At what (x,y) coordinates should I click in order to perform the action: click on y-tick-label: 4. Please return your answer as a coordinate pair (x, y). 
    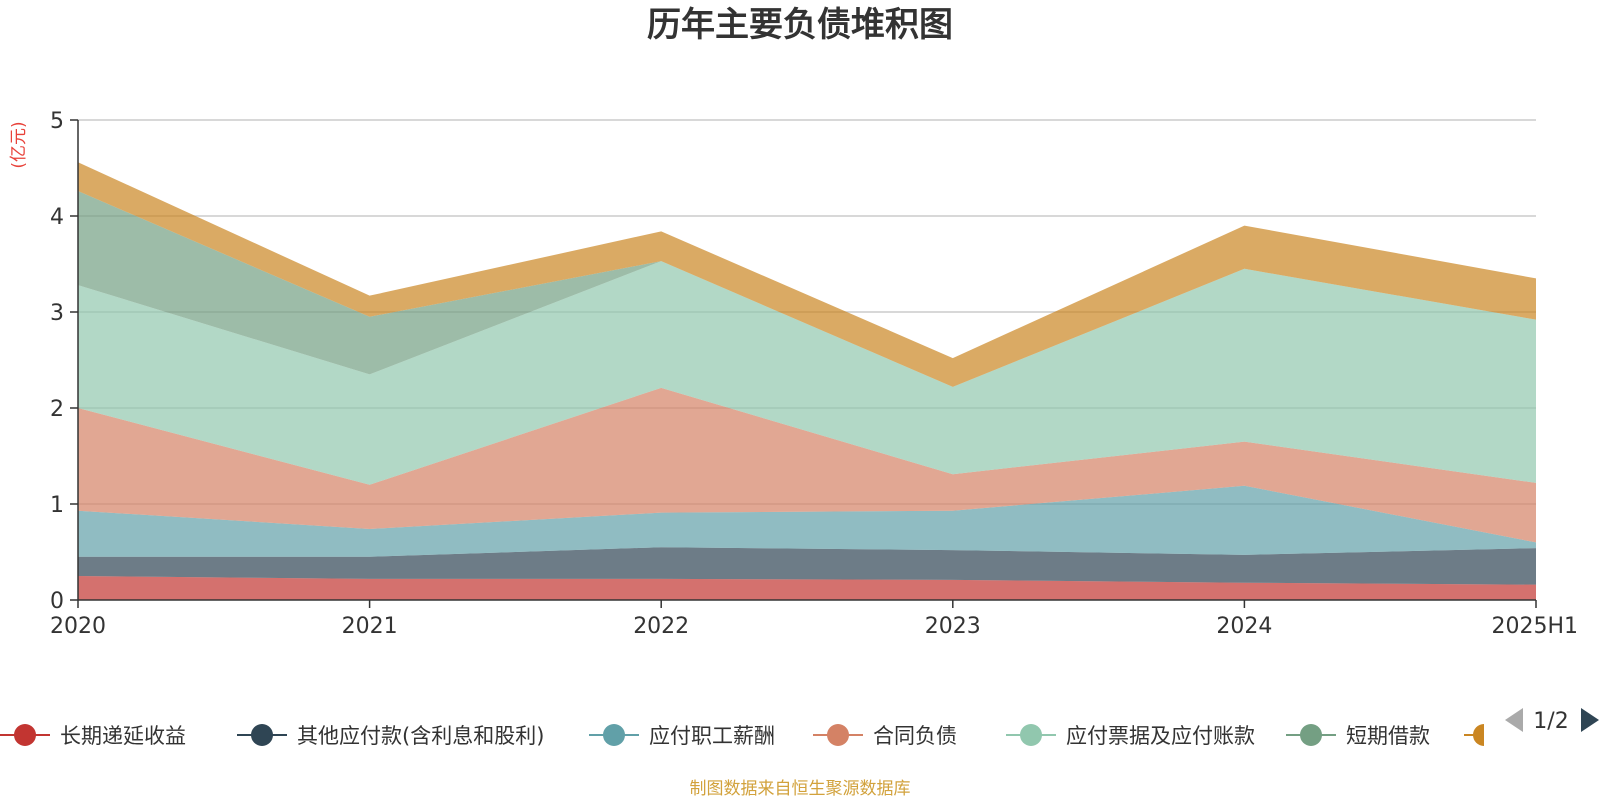
    Looking at the image, I should click on (57, 217).